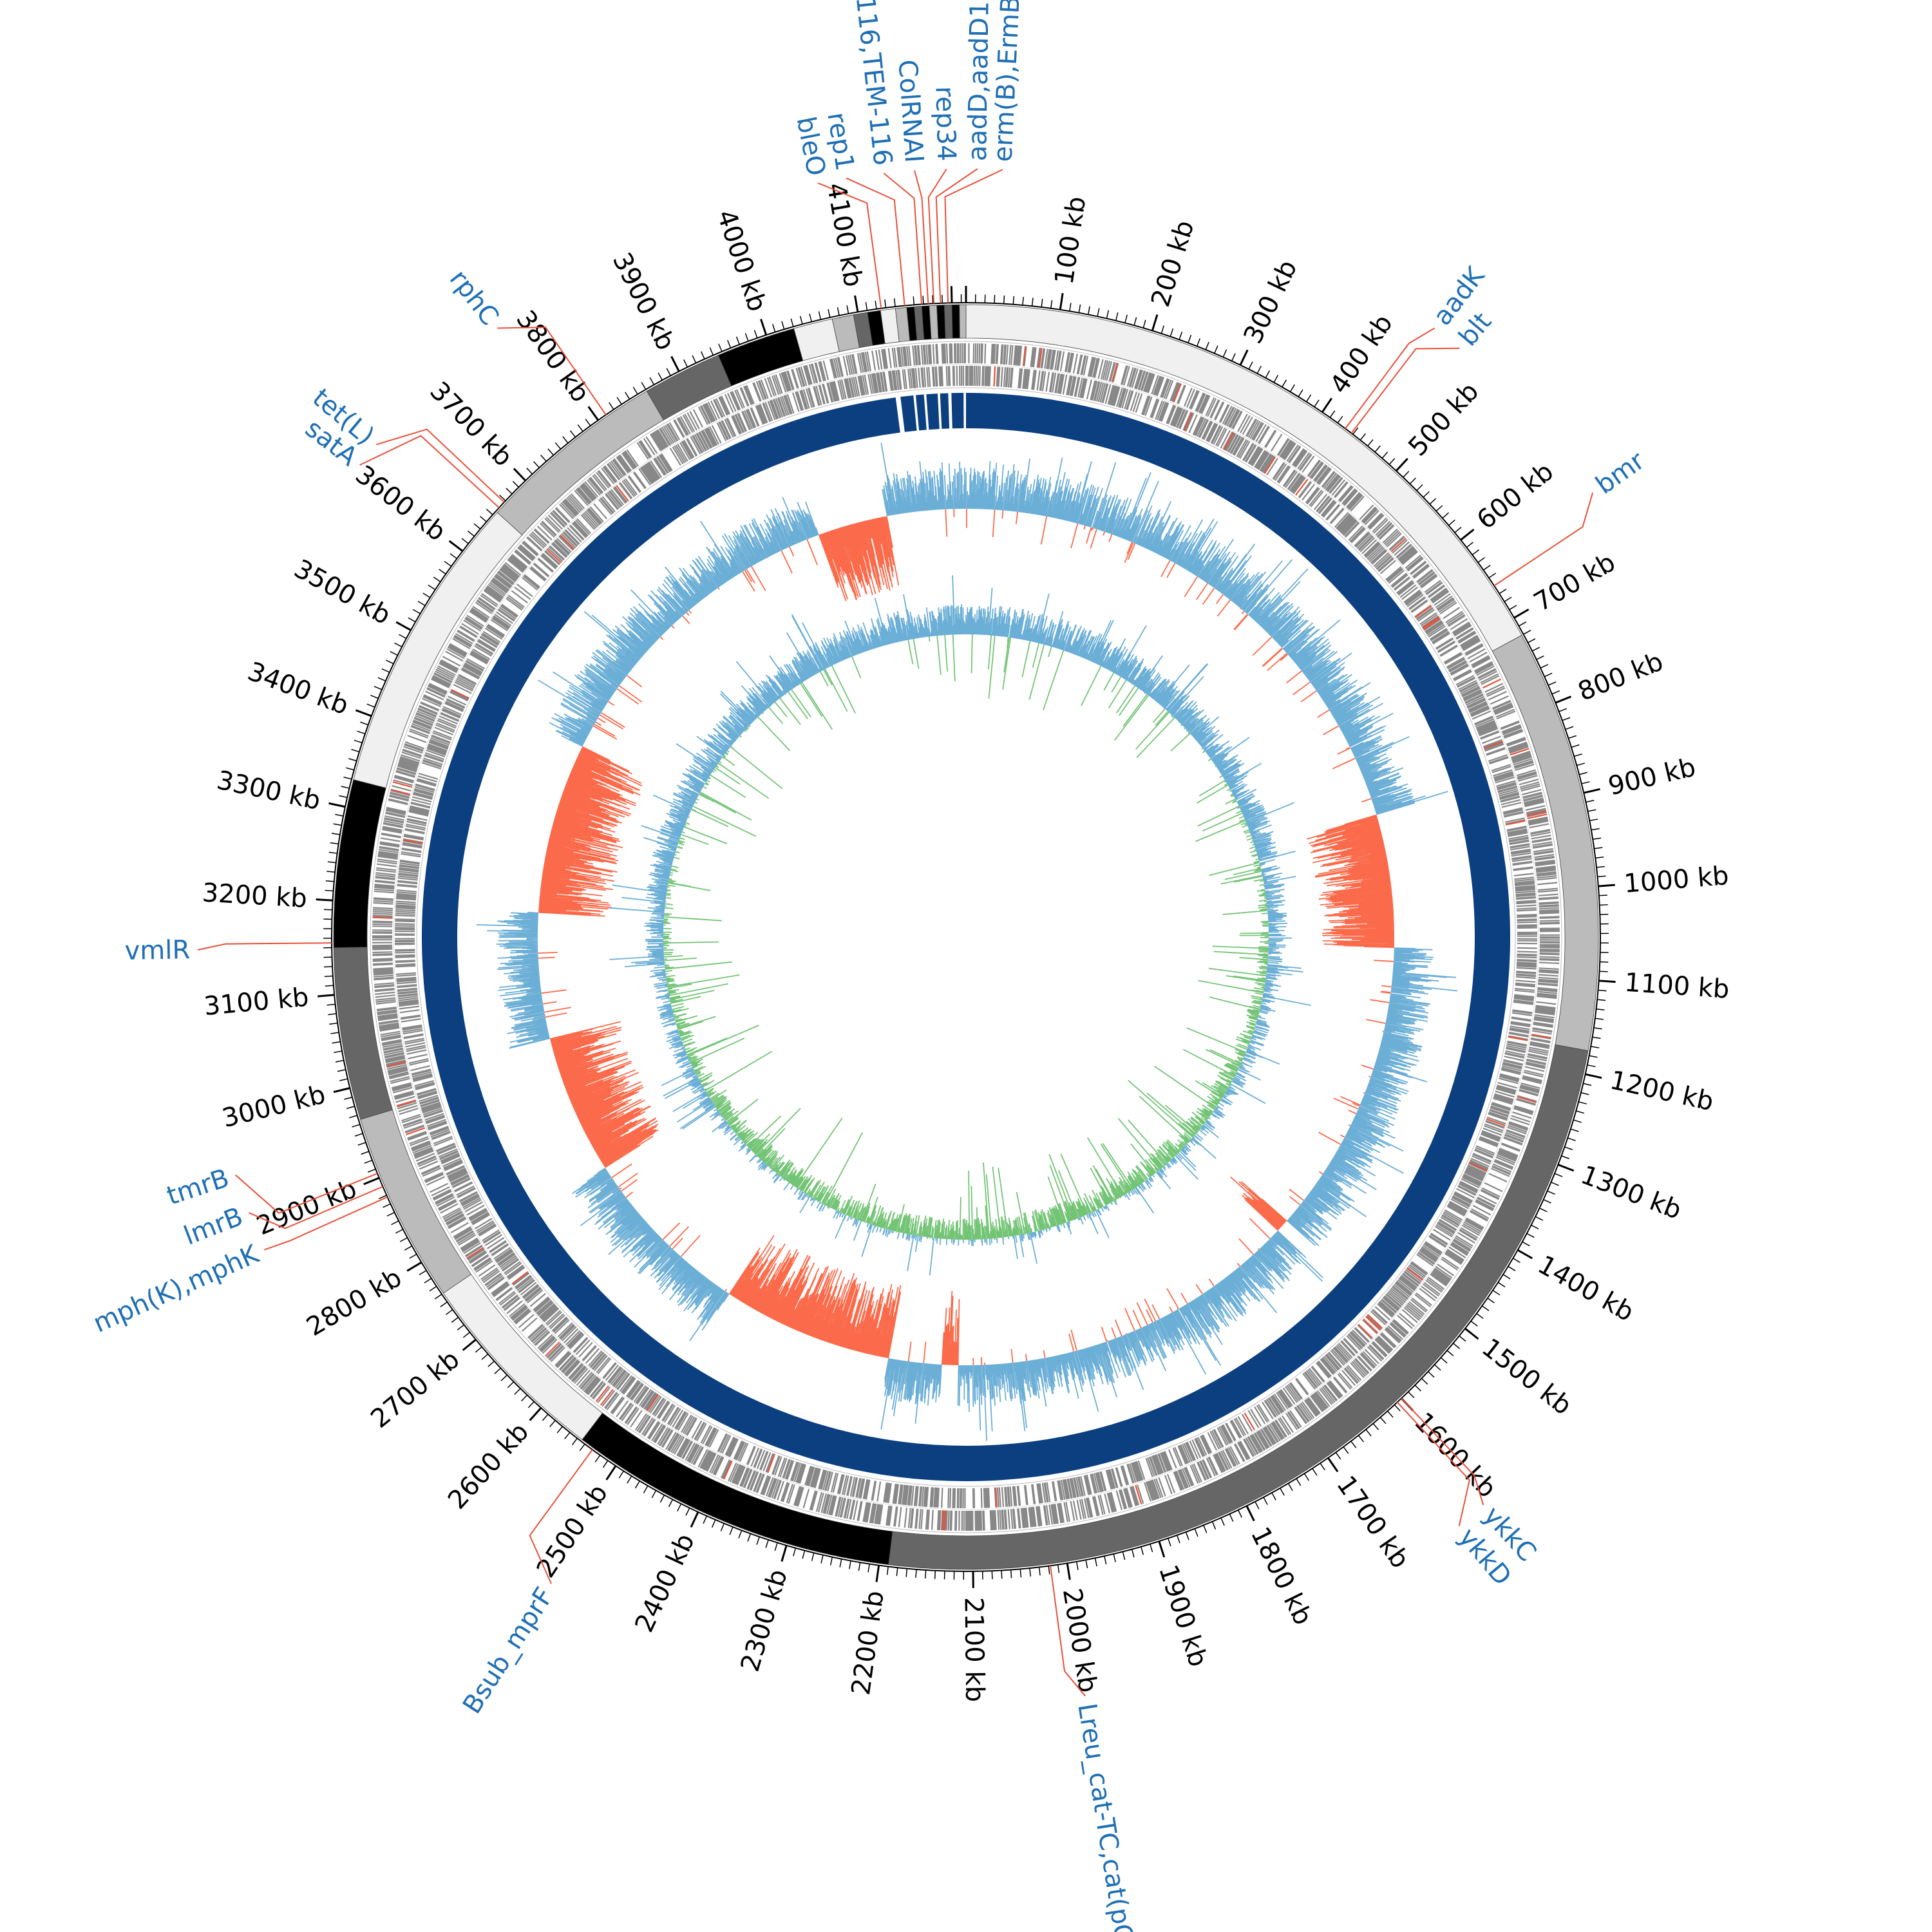  I want to click on scale-tick-label: 3200 kb, so click(255, 895).